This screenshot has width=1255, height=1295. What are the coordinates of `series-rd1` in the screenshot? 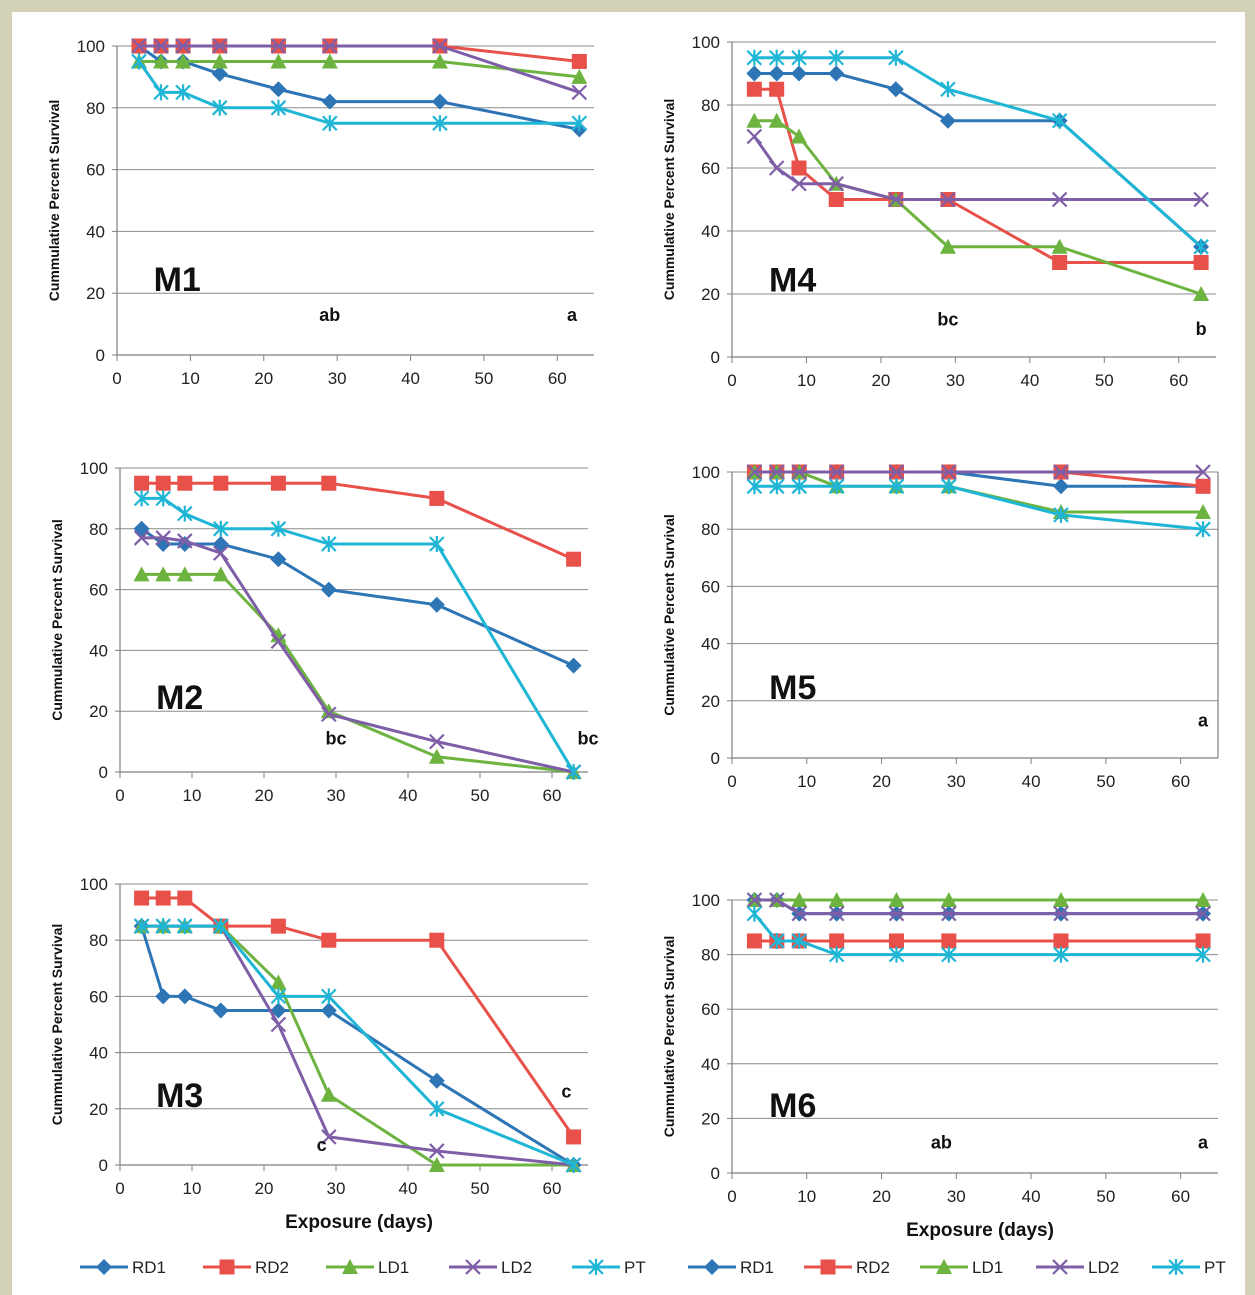 It's located at (979, 907).